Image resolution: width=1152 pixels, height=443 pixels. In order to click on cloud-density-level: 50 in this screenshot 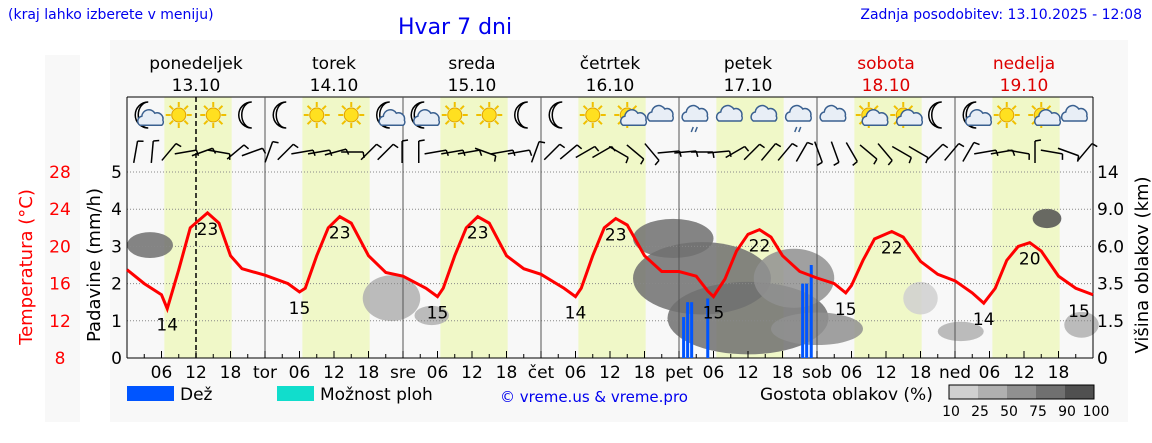, I will do `click(1009, 412)`.